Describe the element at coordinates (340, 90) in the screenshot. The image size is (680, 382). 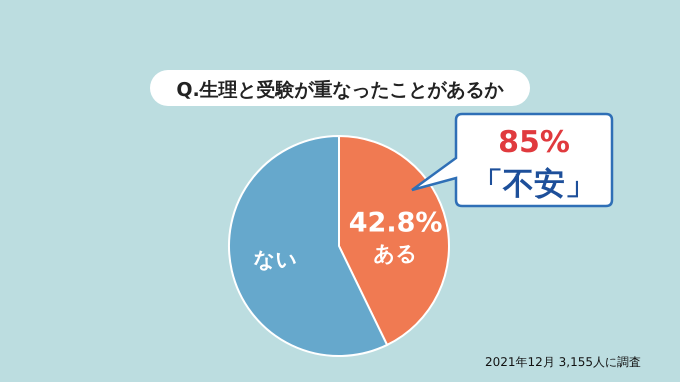
I see `chart-title: Q.生理と受験が重なったことがあるか` at that location.